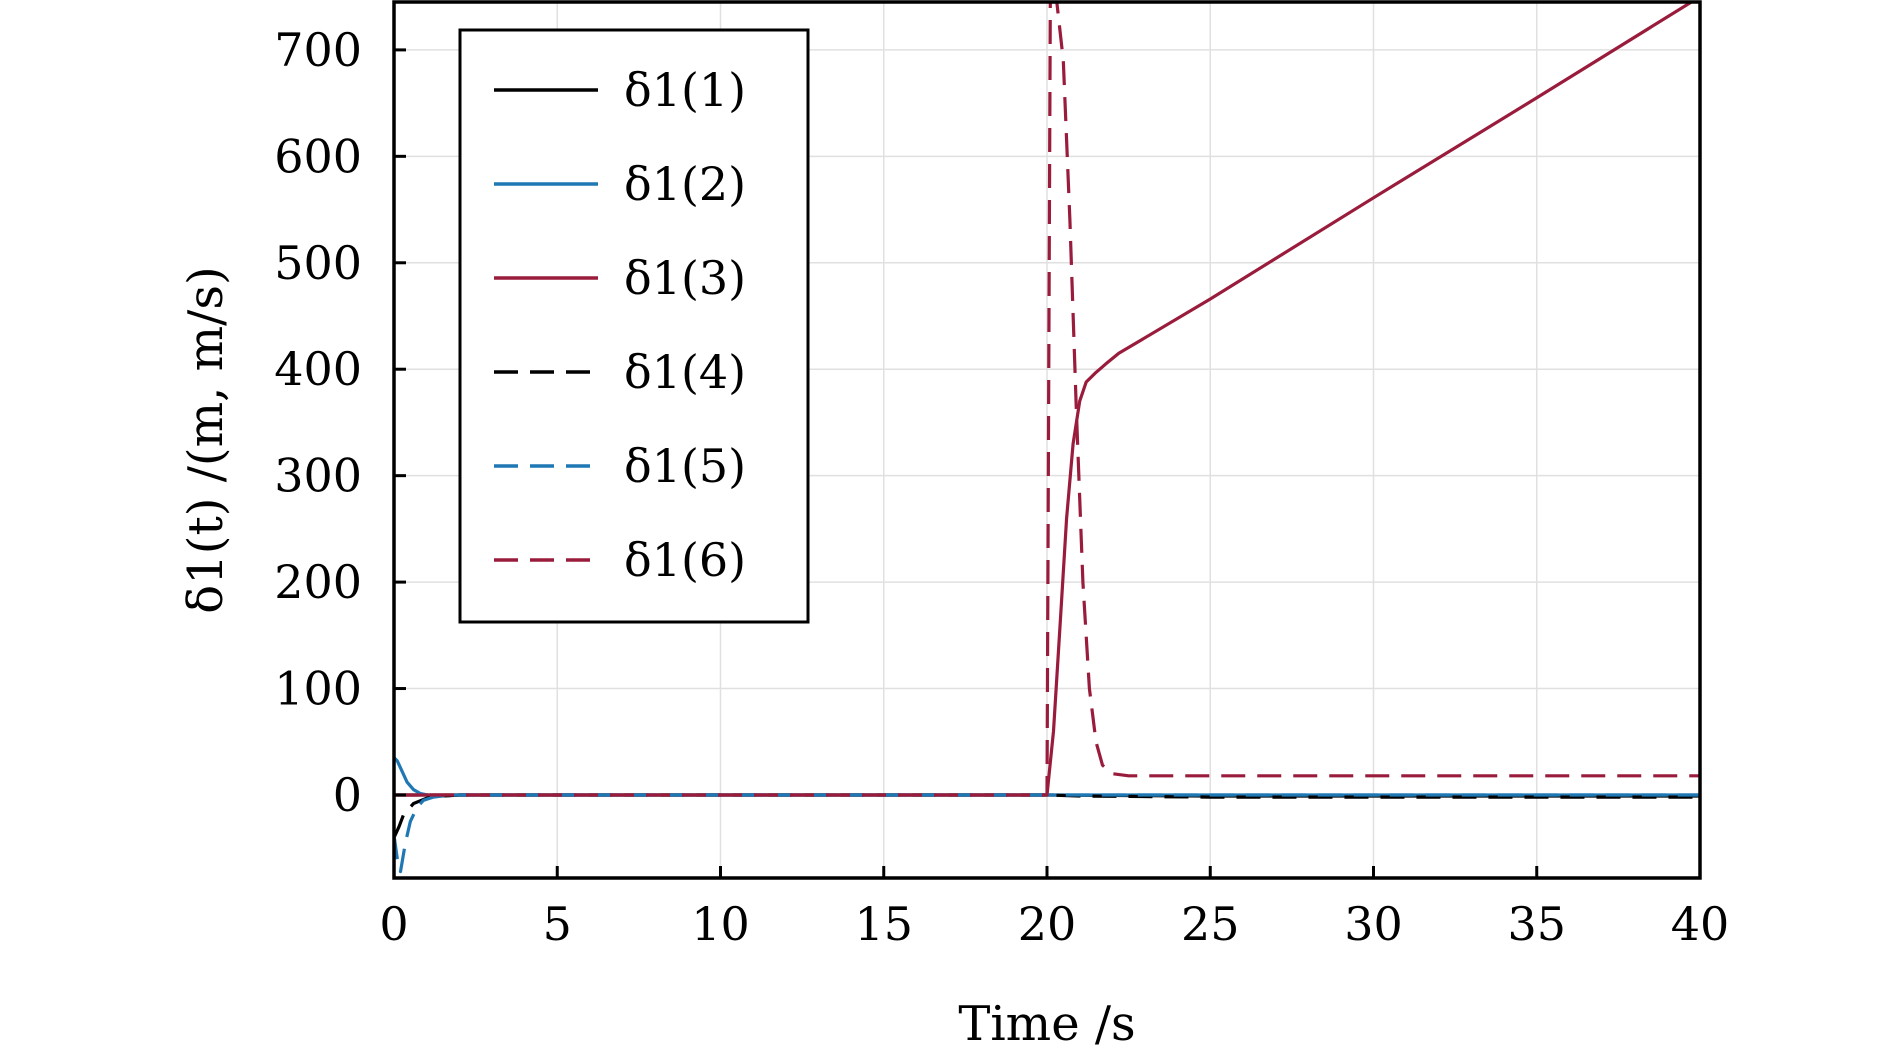 Image resolution: width=1890 pixels, height=1054 pixels. Describe the element at coordinates (883, 924) in the screenshot. I see `x-tick-label: 15` at that location.